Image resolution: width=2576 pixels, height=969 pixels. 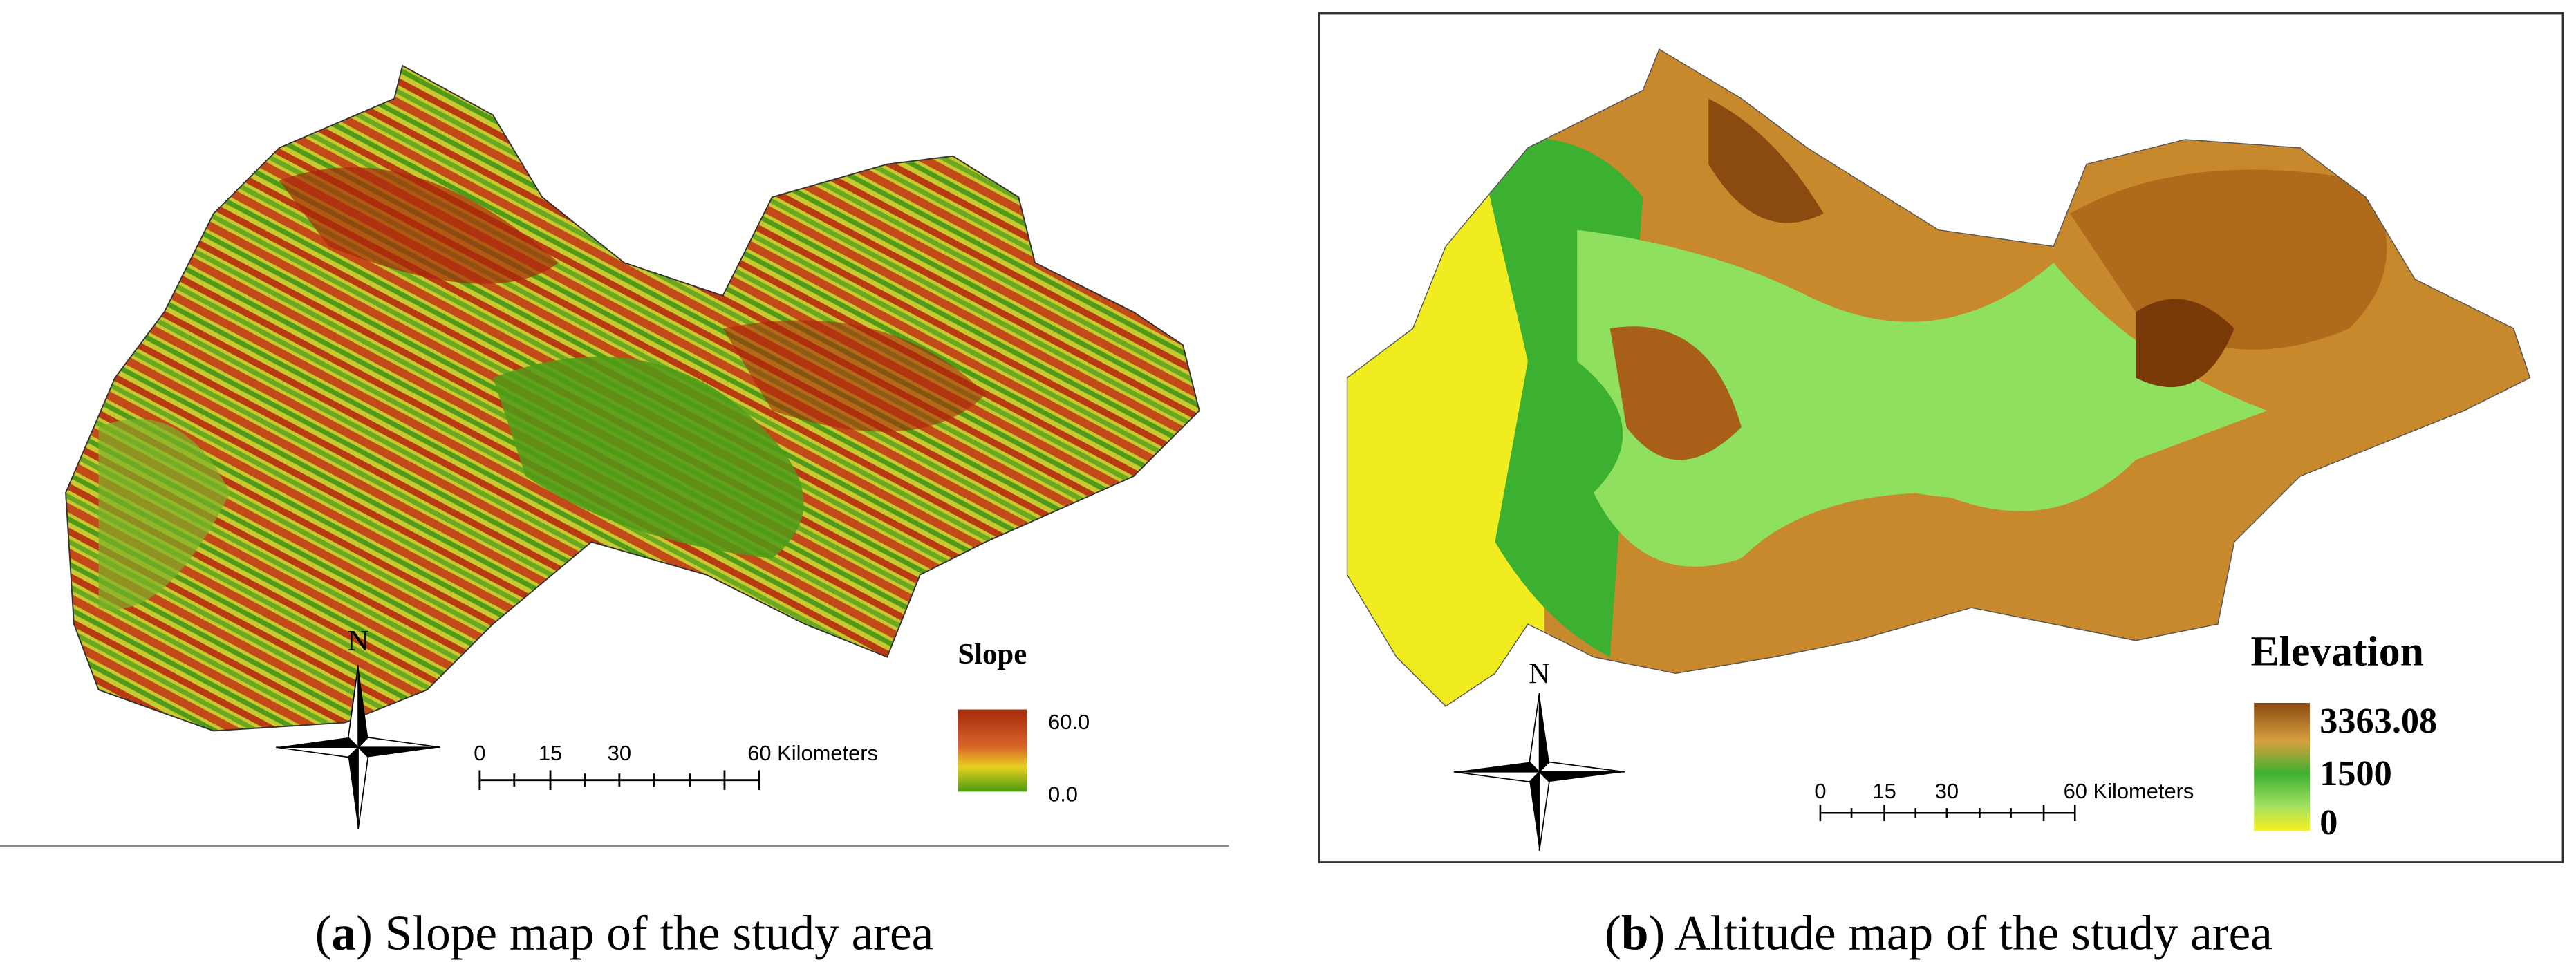 I want to click on legend-low: 0, so click(x=2328, y=822).